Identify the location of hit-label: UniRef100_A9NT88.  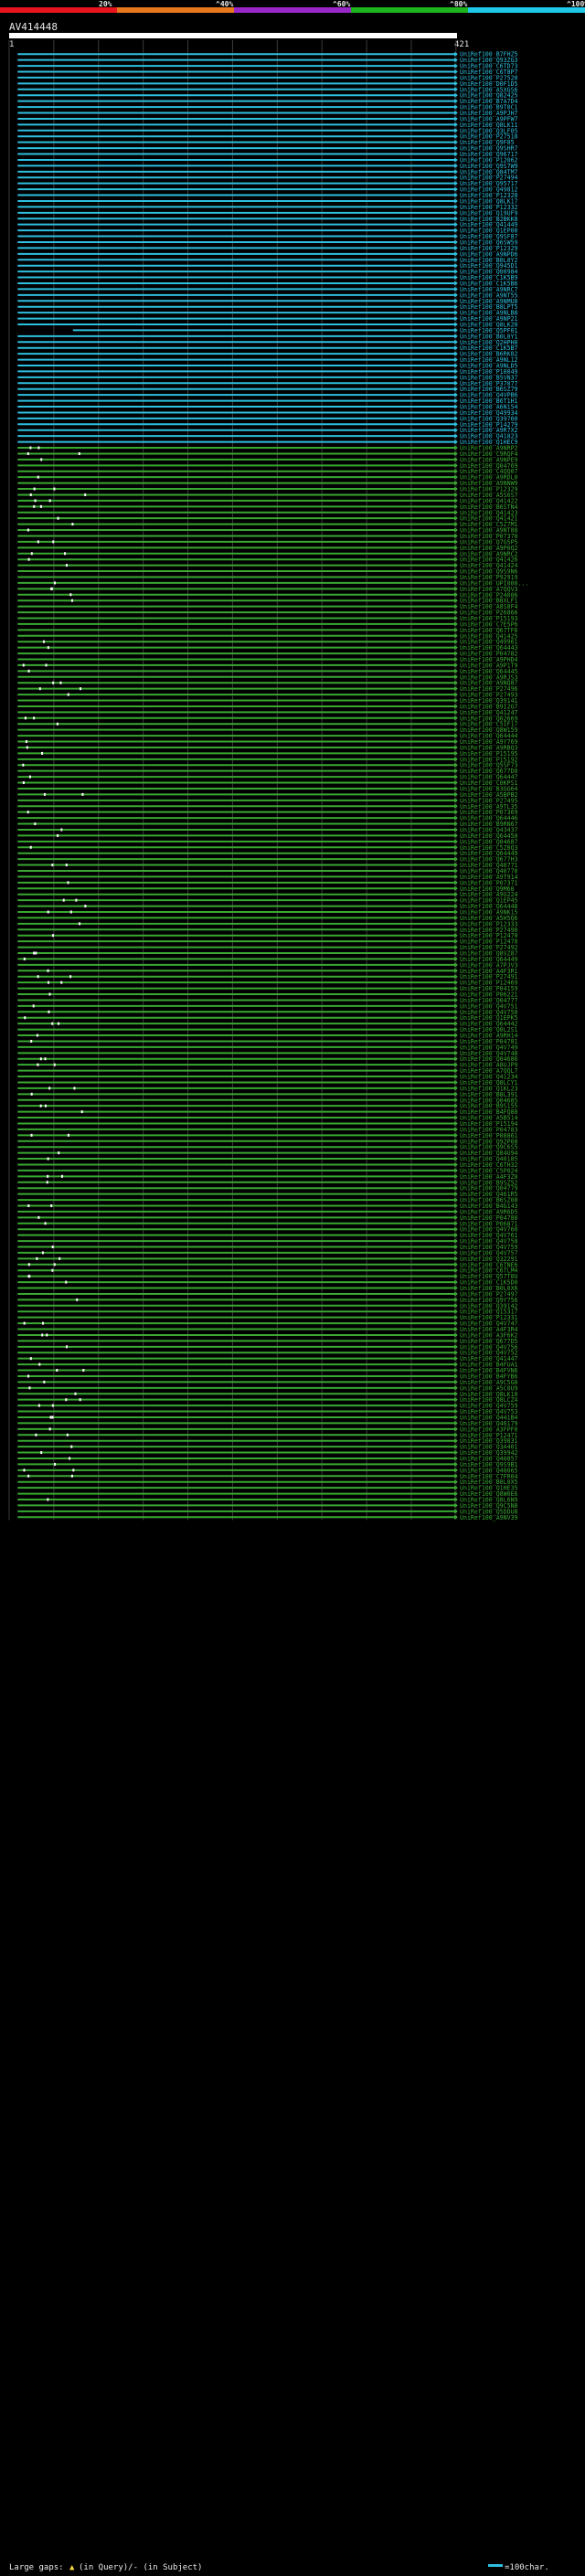
(489, 531).